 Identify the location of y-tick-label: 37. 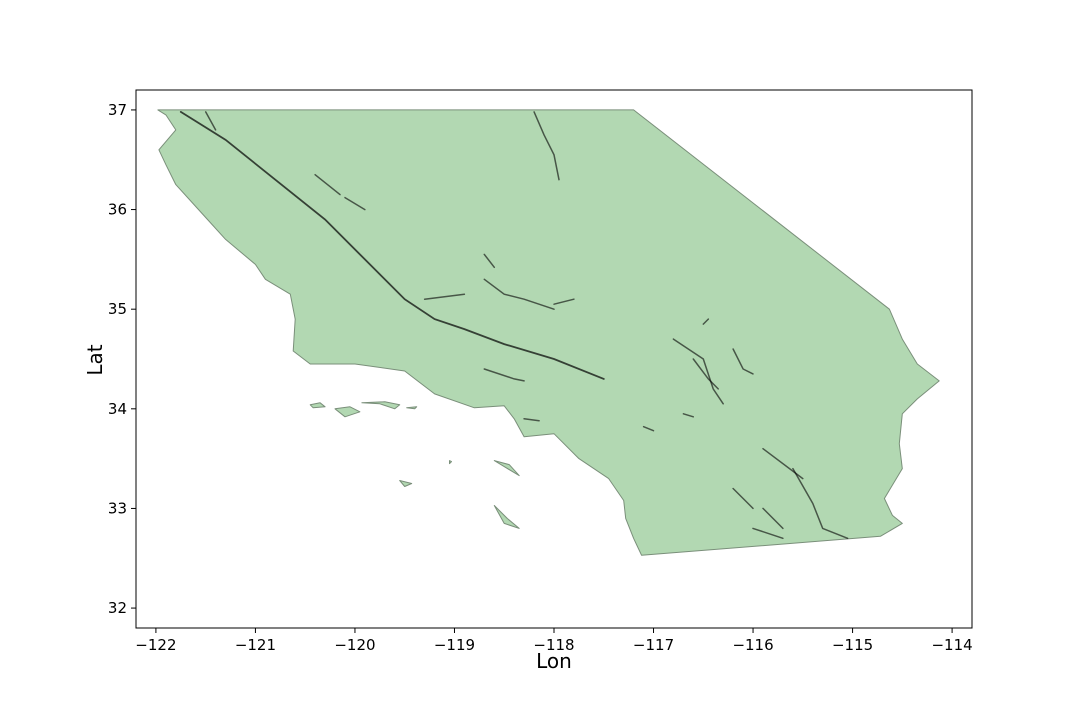
(117, 110).